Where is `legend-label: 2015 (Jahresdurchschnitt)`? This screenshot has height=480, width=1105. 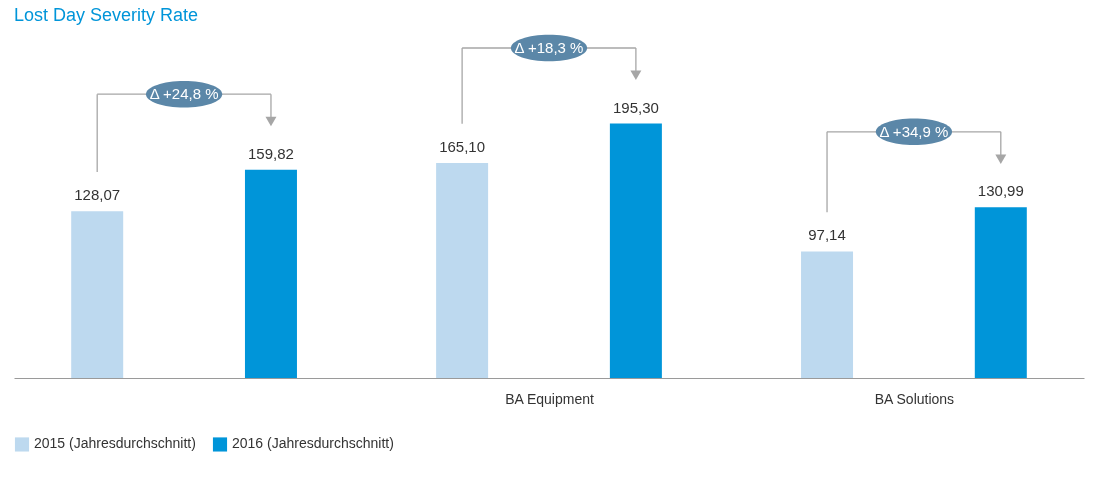
legend-label: 2015 (Jahresdurchschnitt) is located at coordinates (115, 443).